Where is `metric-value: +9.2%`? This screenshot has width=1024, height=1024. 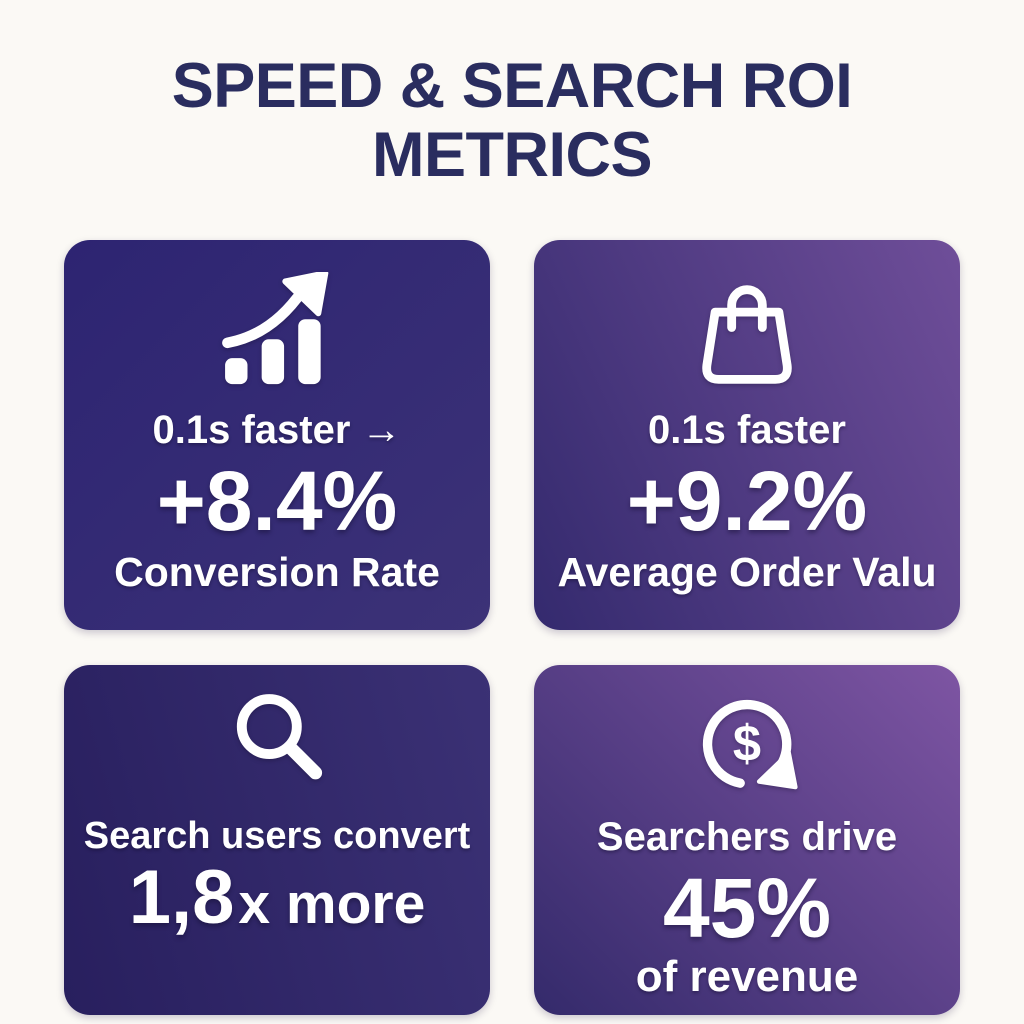
metric-value: +9.2% is located at coordinates (747, 501).